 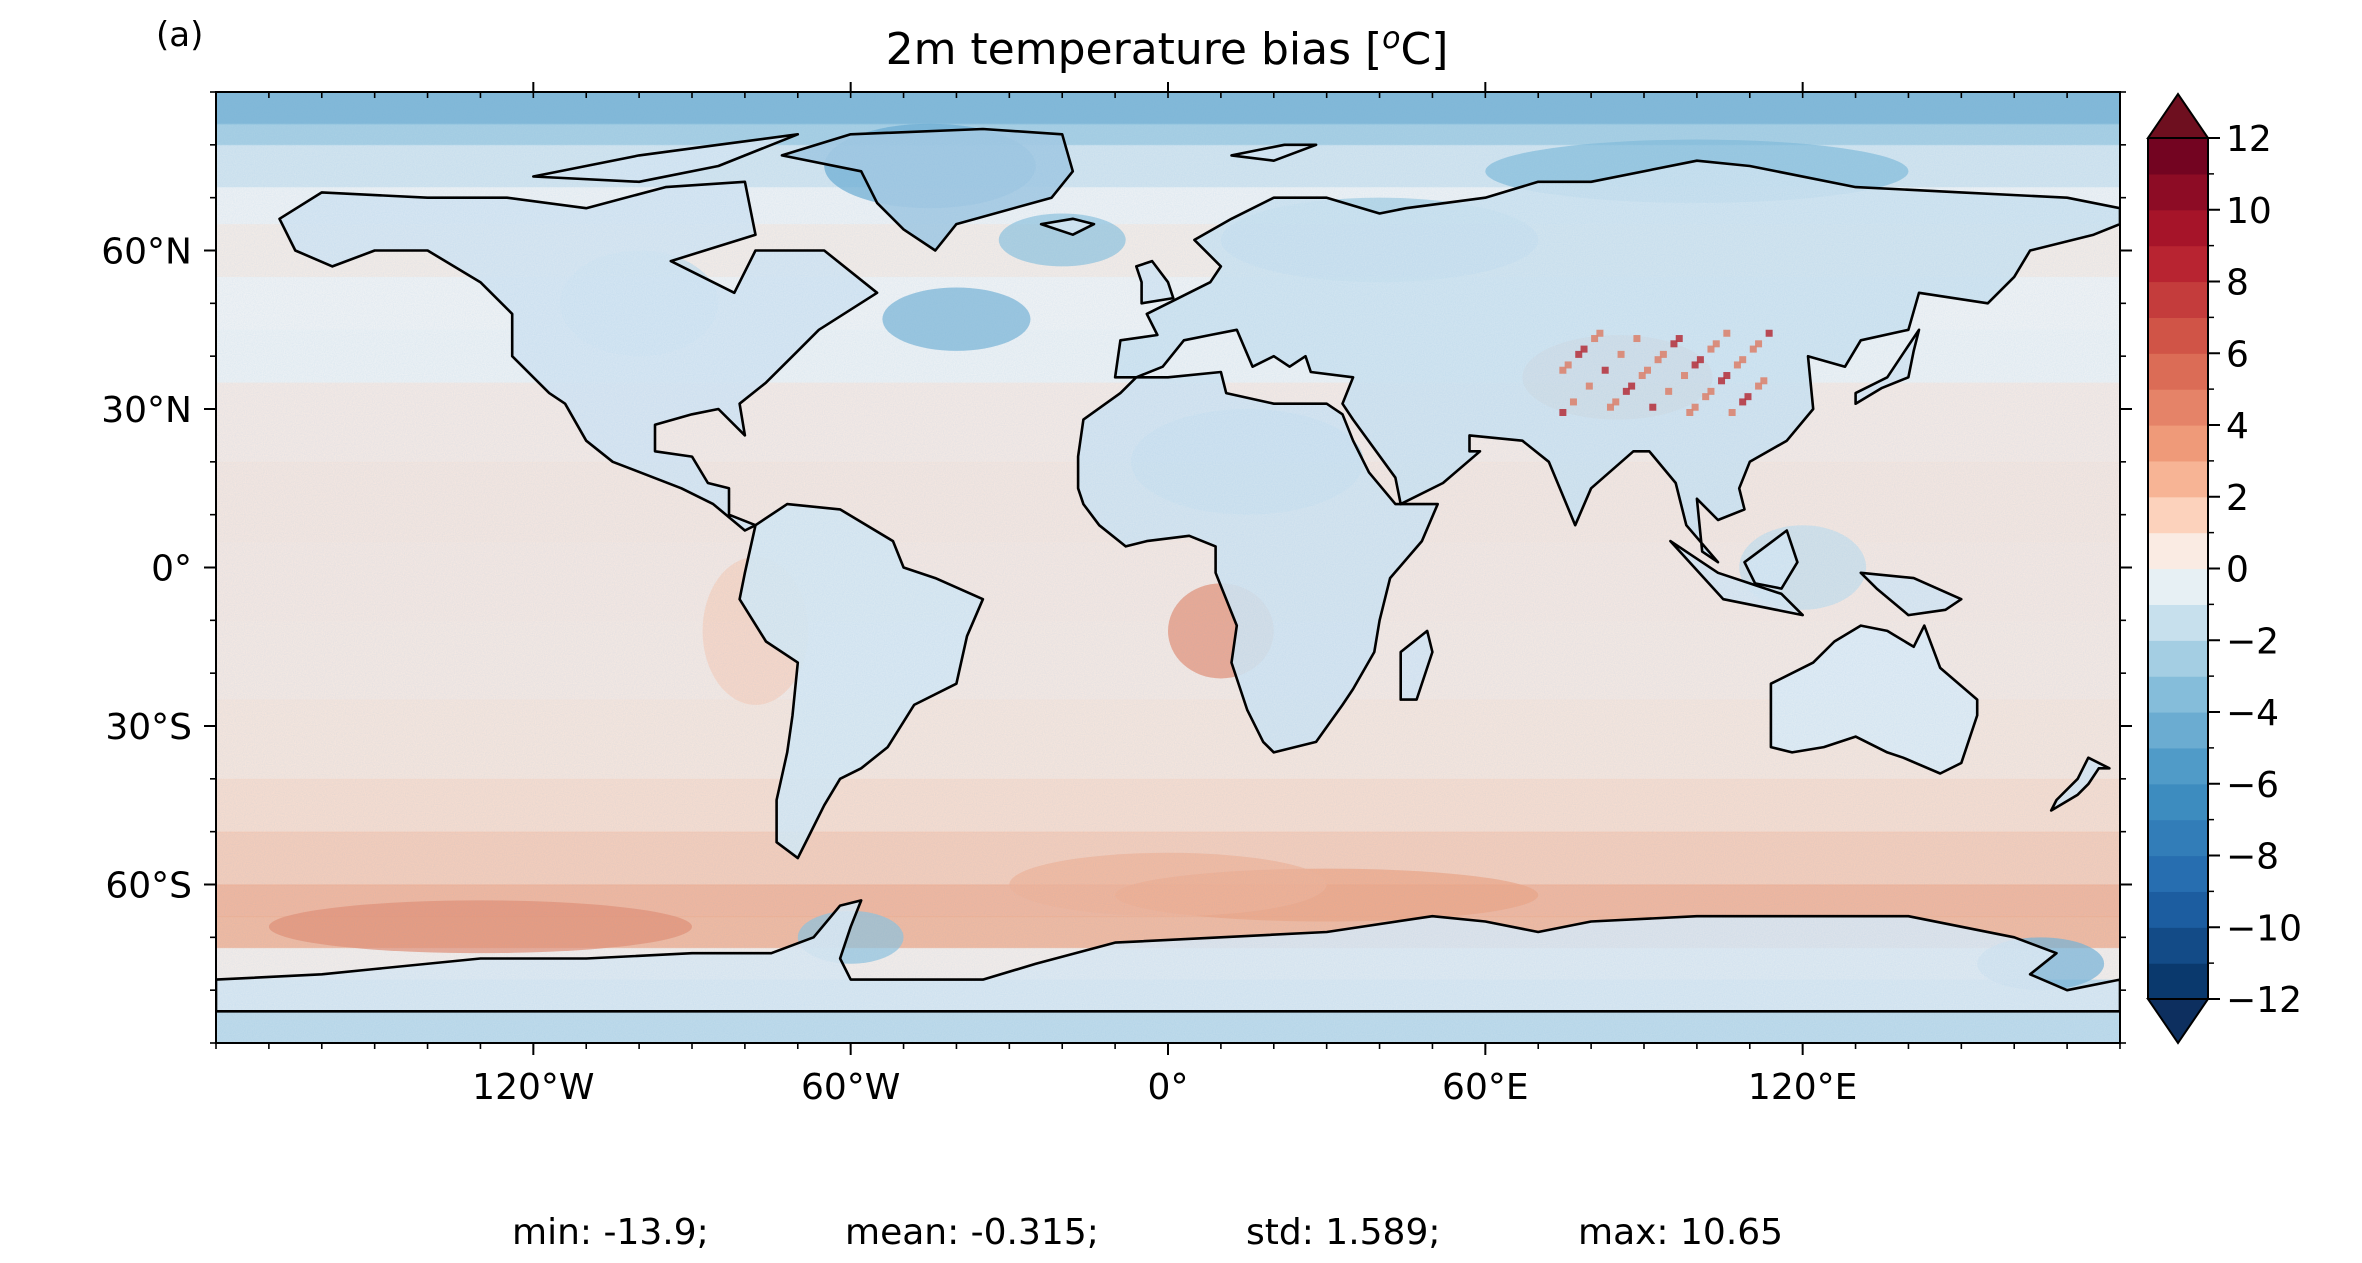 What do you see at coordinates (148, 727) in the screenshot?
I see `lat-tick-label: 30°S` at bounding box center [148, 727].